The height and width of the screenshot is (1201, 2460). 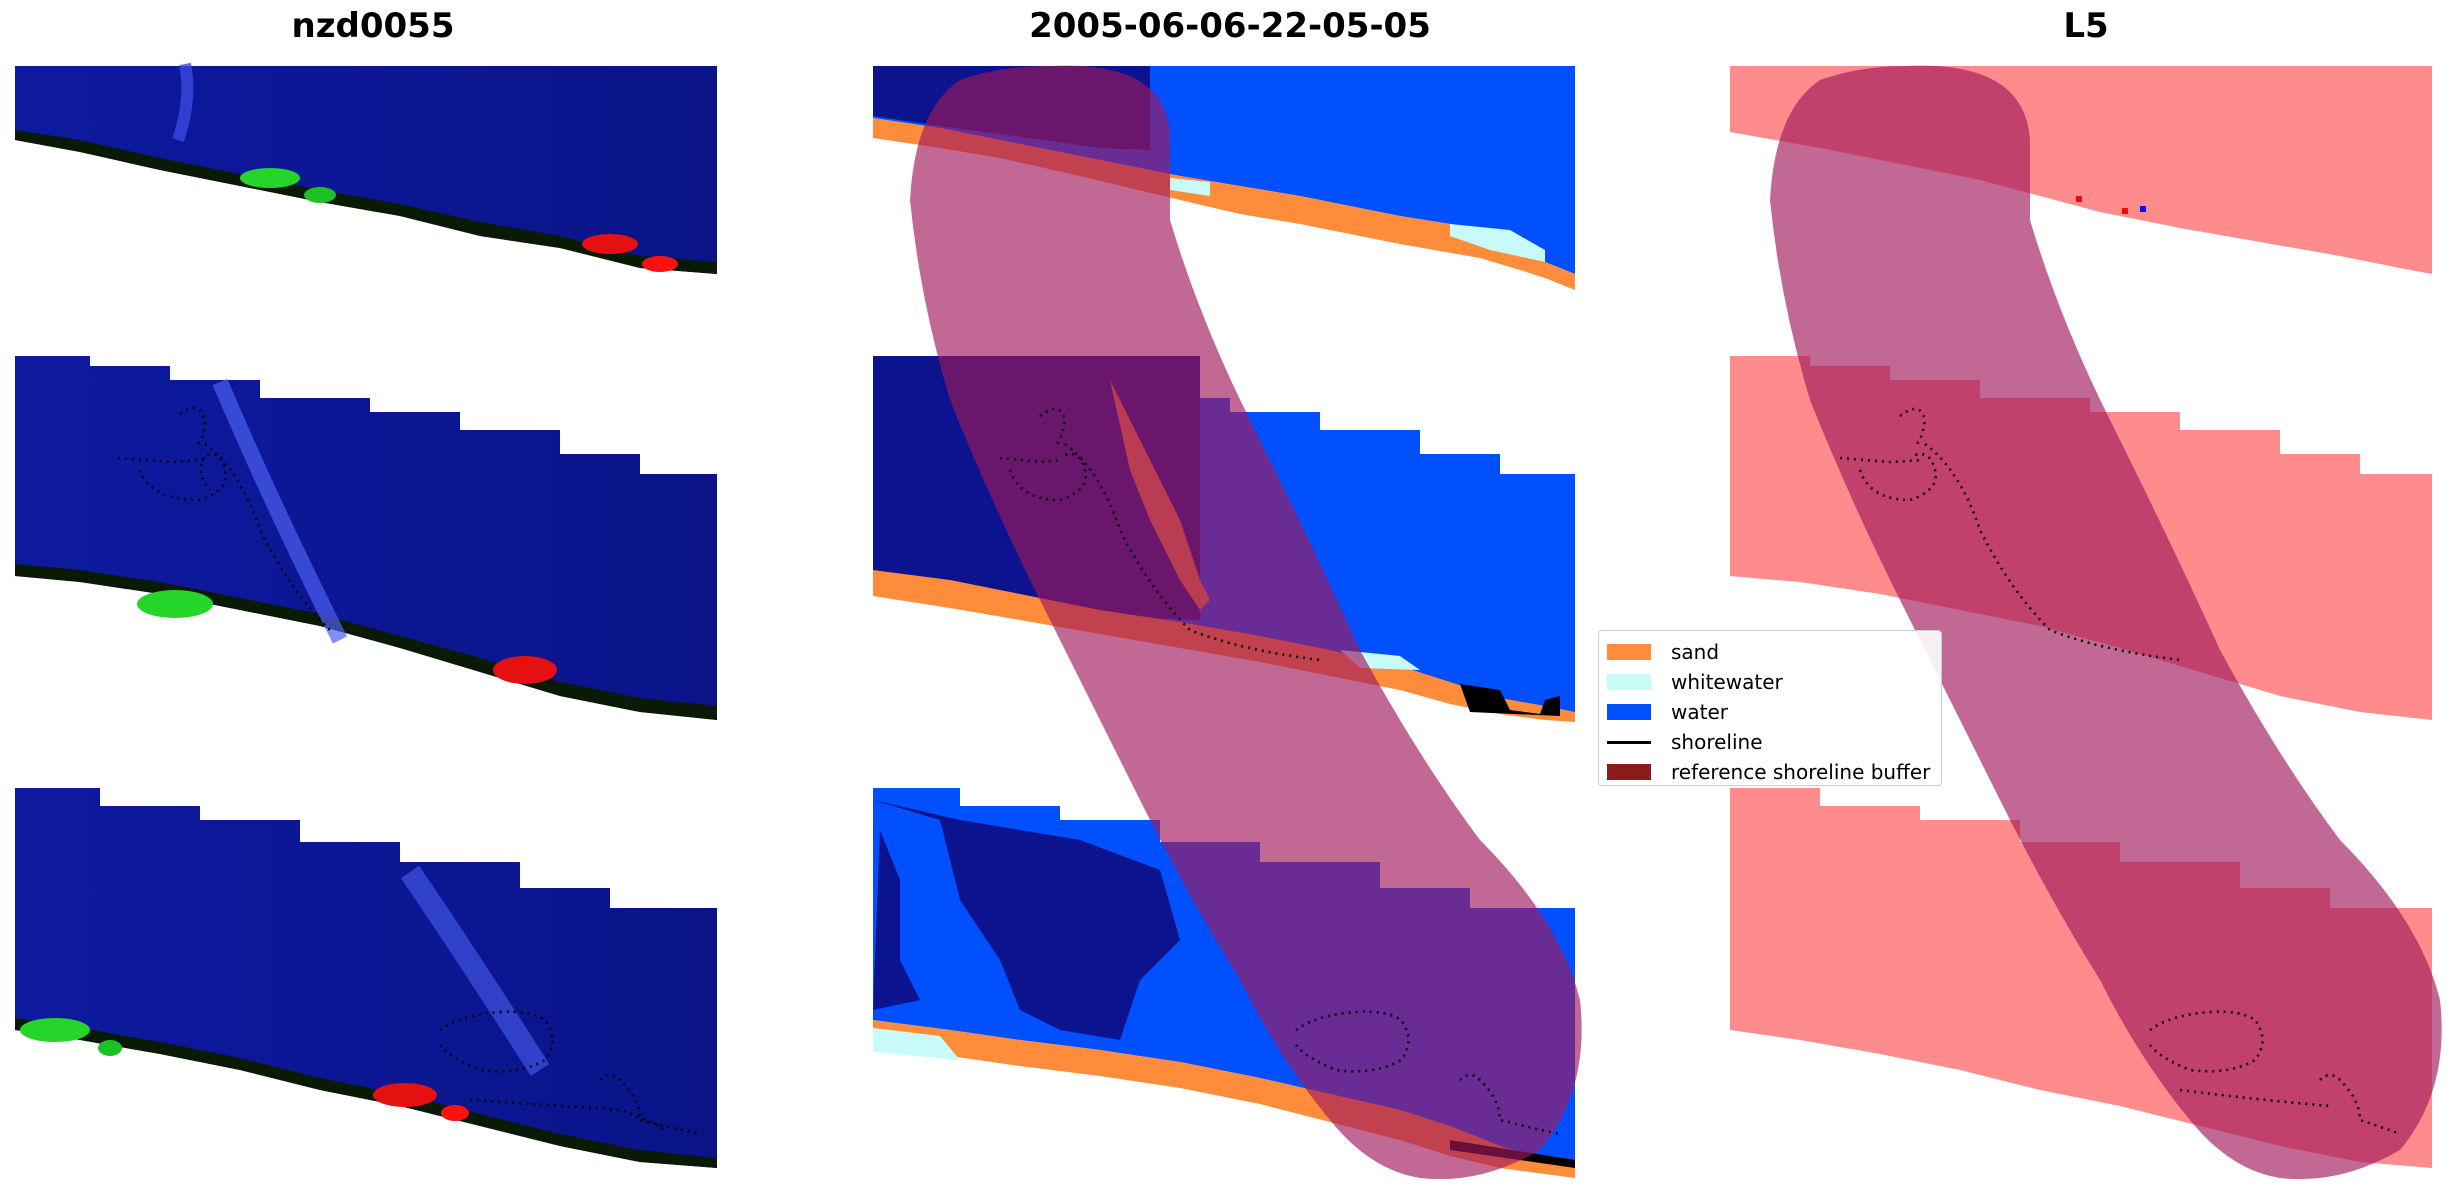 What do you see at coordinates (1699, 712) in the screenshot?
I see `legend-label-water: water` at bounding box center [1699, 712].